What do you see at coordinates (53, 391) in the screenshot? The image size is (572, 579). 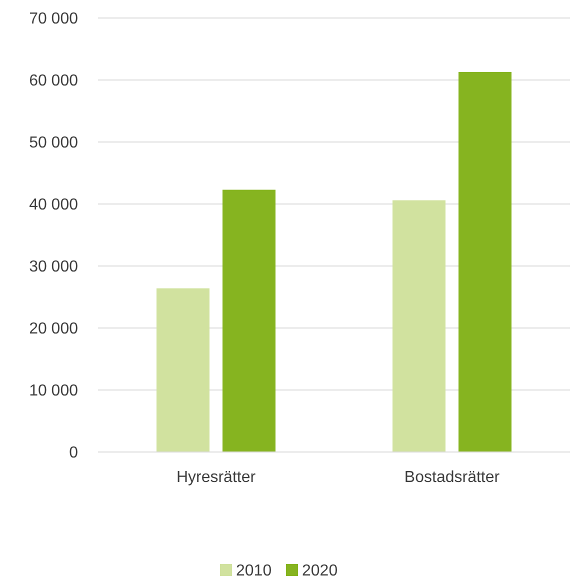 I see `y-tick-label: 10 000` at bounding box center [53, 391].